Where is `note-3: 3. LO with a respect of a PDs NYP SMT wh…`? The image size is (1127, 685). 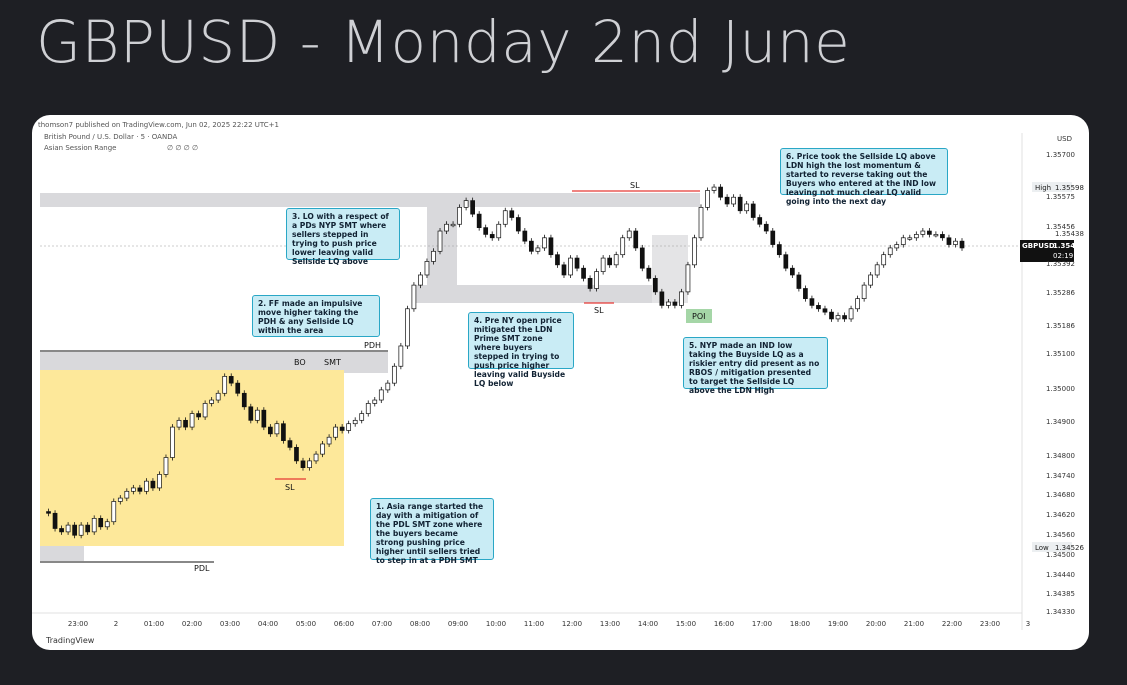
note-3: 3. LO with a respect of a PDs NYP SMT wh… is located at coordinates (343, 237).